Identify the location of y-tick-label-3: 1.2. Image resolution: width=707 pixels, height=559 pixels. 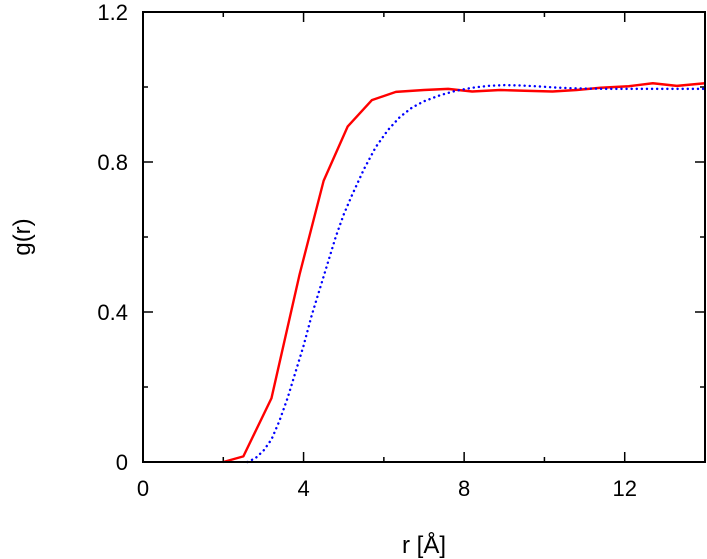
(112, 12).